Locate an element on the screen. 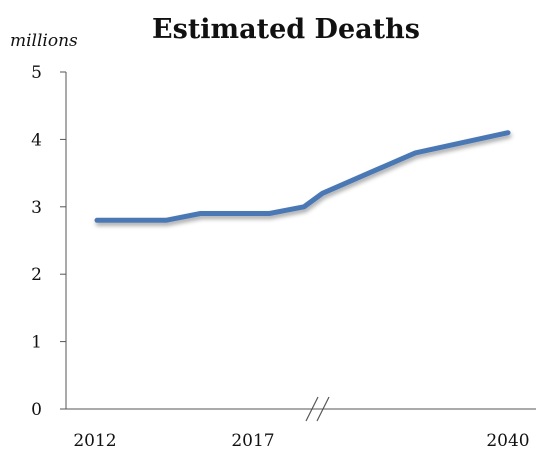 This screenshot has width=538, height=451. chart-title: Estimated Deaths is located at coordinates (286, 29).